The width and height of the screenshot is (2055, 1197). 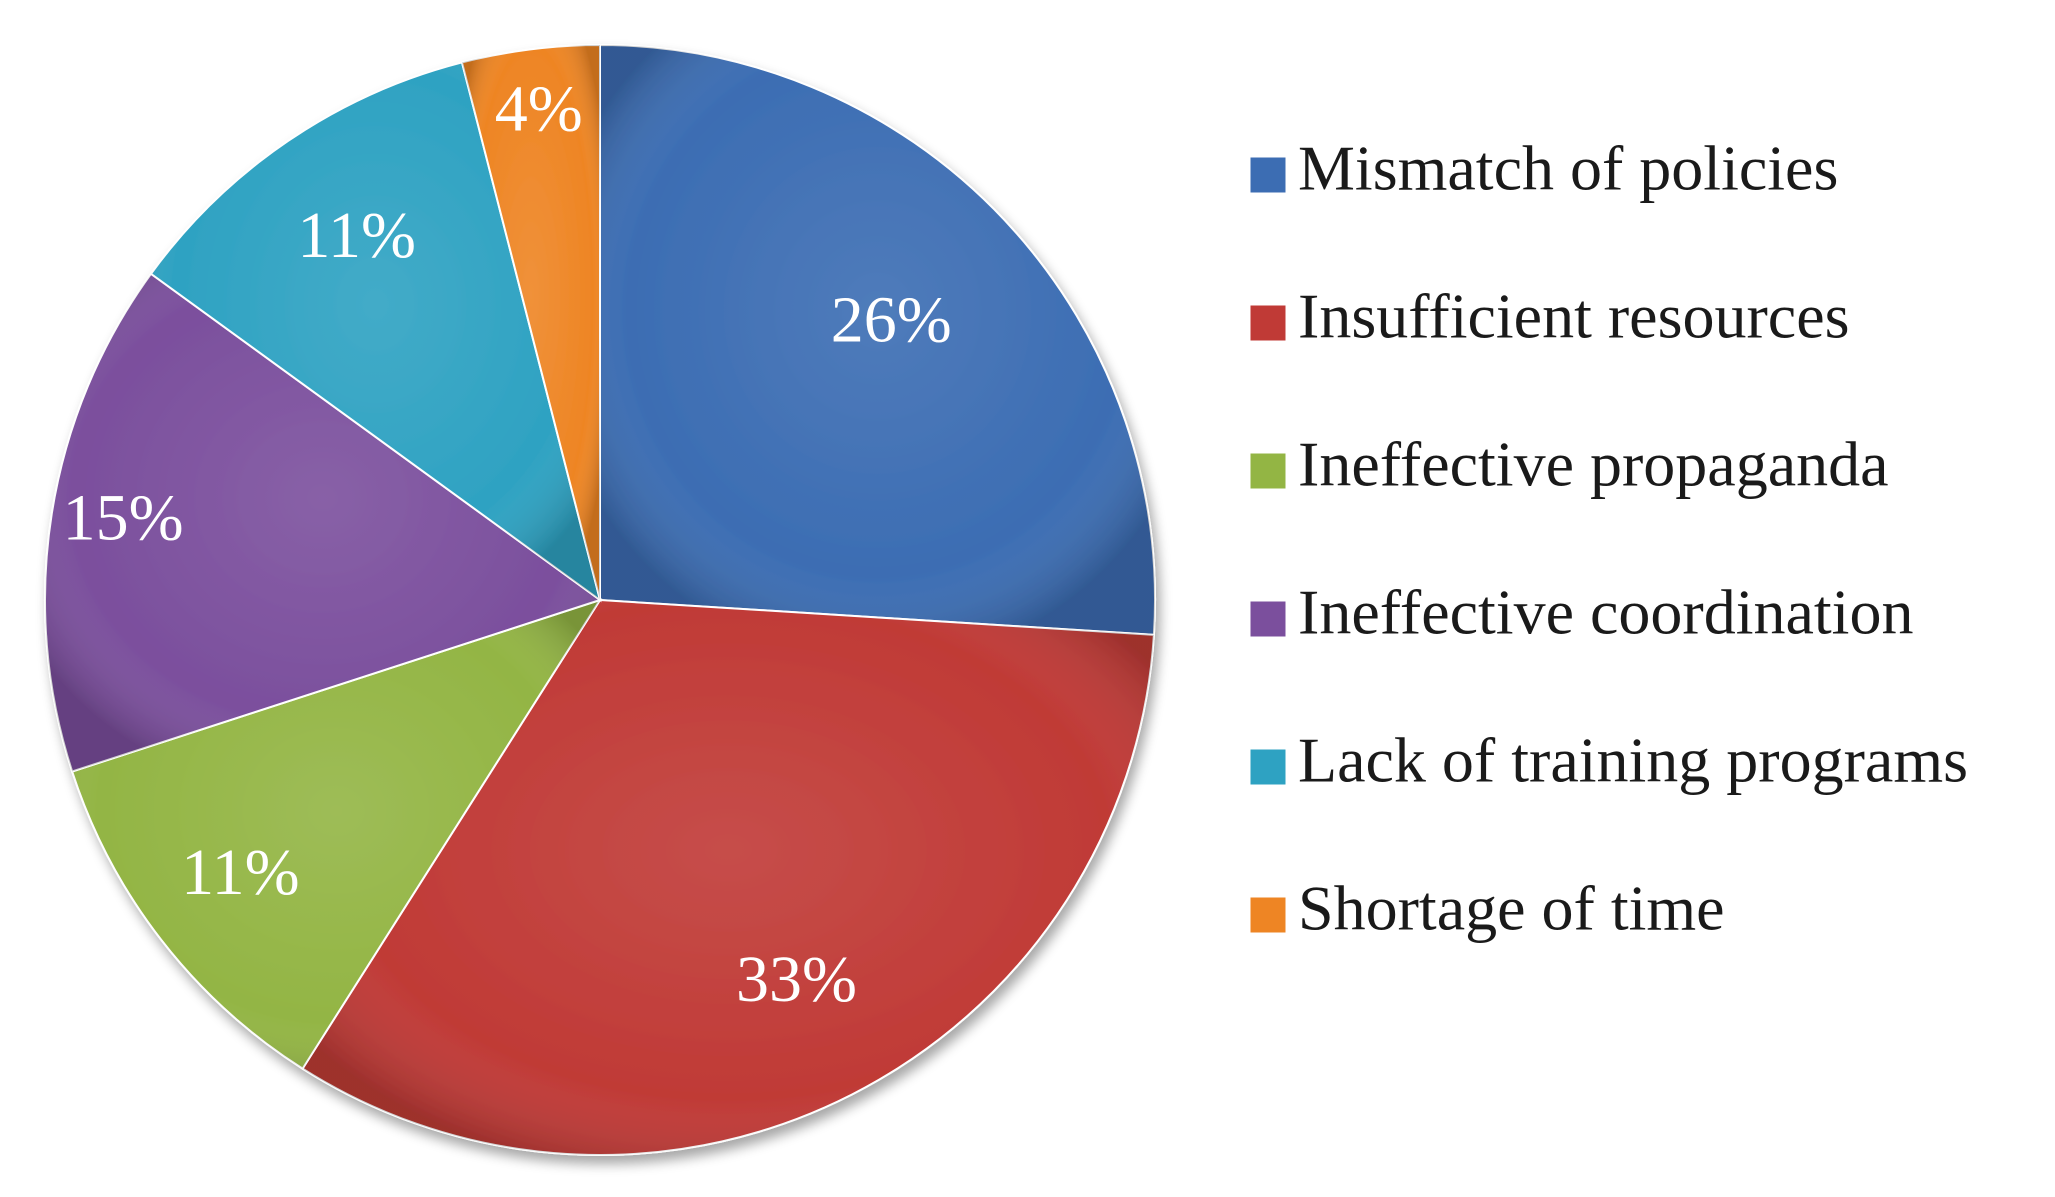 What do you see at coordinates (891, 320) in the screenshot?
I see `slice-value-label-mismatch-of-policies: 26%` at bounding box center [891, 320].